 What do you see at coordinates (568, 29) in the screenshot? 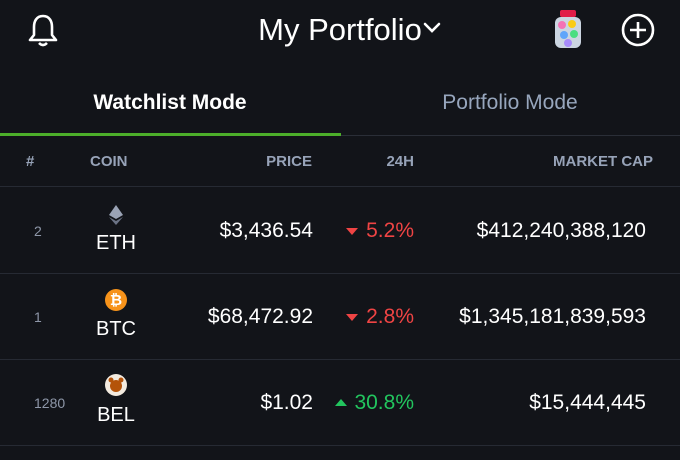
I see `jar-icon` at bounding box center [568, 29].